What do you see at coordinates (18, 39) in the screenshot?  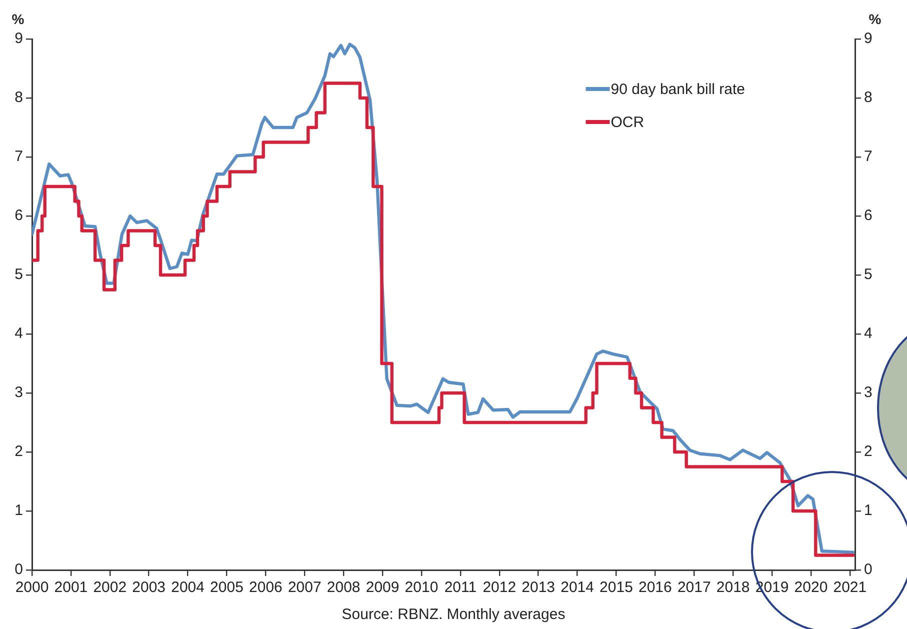 I see `y-tick-label: 9` at bounding box center [18, 39].